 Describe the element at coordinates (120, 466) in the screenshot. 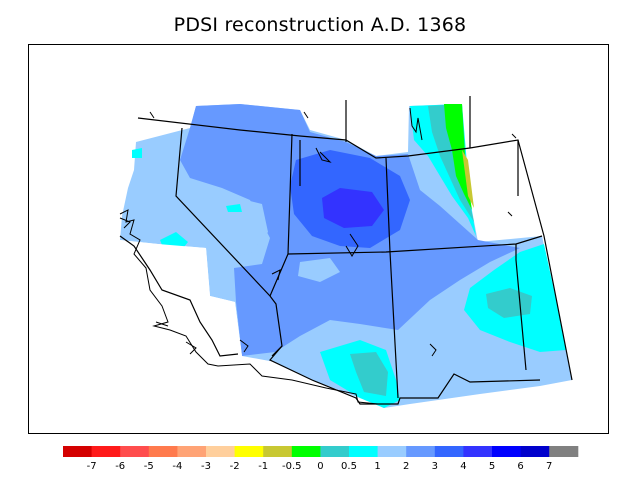

I see `colorbar-tick-label: -6` at that location.